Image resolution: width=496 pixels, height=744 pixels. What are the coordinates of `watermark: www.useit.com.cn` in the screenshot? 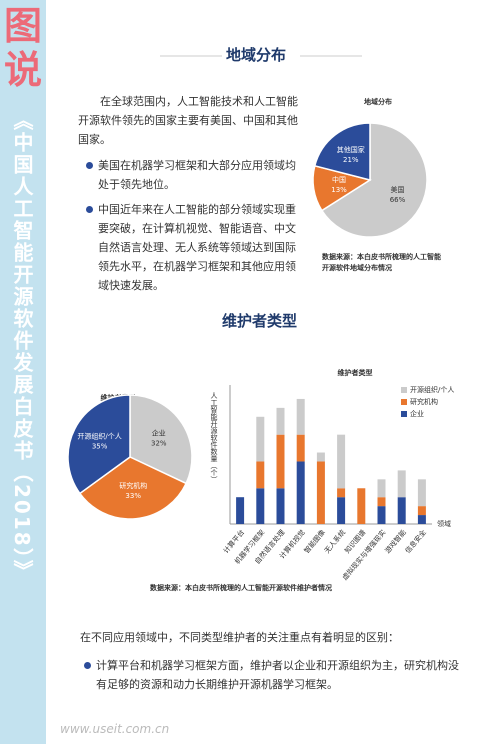 It's located at (115, 729).